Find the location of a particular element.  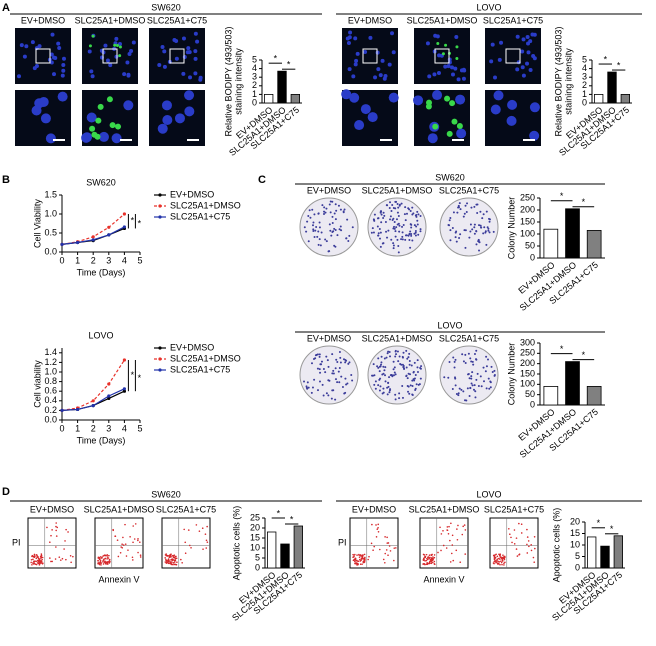

x-tick-label: 1 is located at coordinates (77, 260).